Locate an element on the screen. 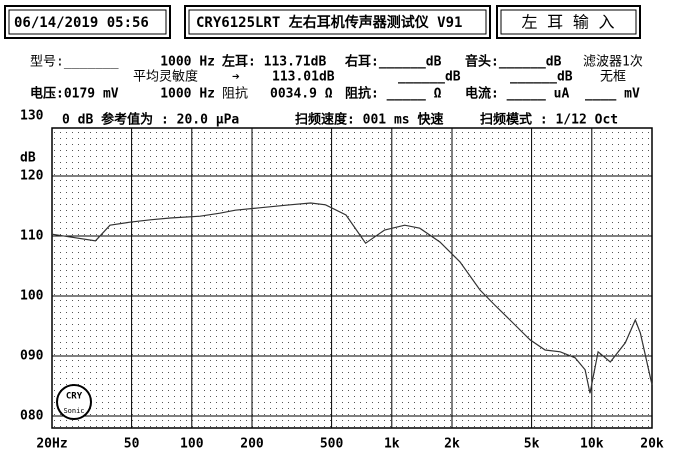 The width and height of the screenshot is (682, 460). y-tick-label: 100 is located at coordinates (32, 296).